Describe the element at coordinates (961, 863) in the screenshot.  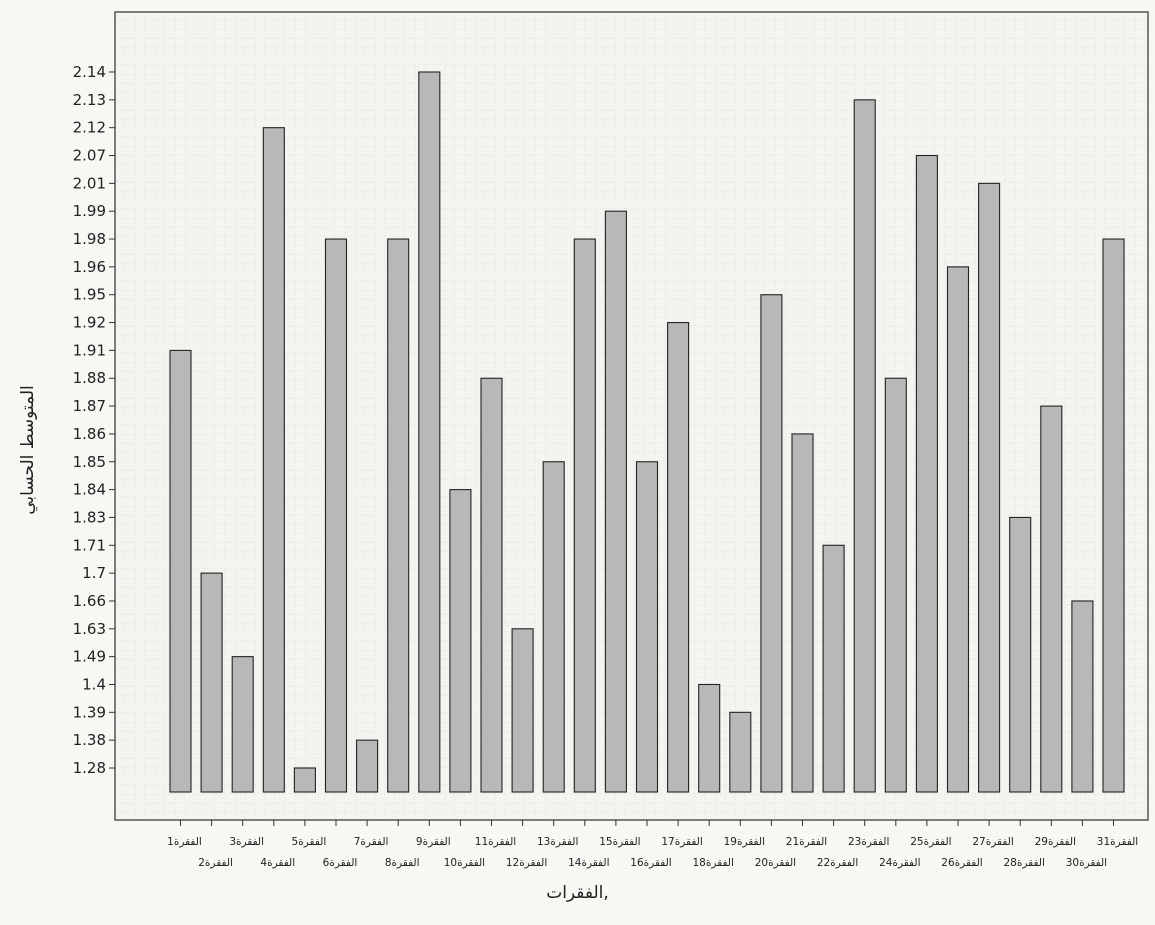
I see `x-tick-label: الفقرة26` at that location.